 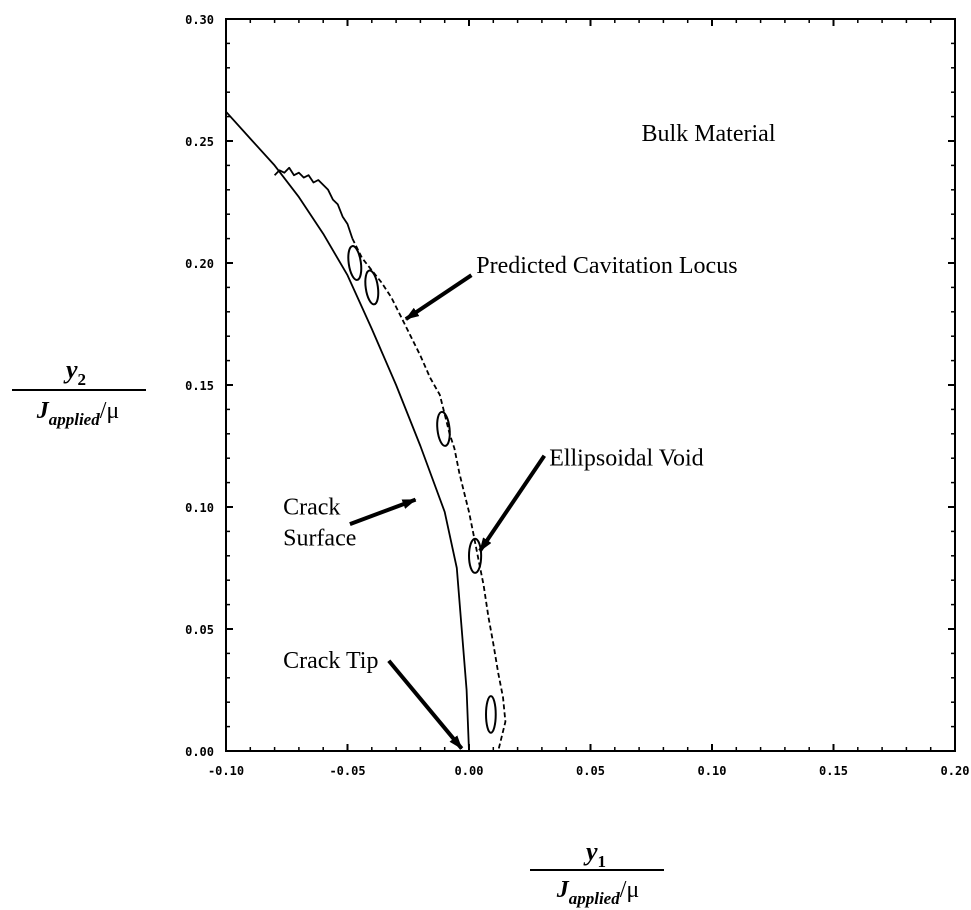 What do you see at coordinates (833, 771) in the screenshot?
I see `x-tick-label: 0.15` at bounding box center [833, 771].